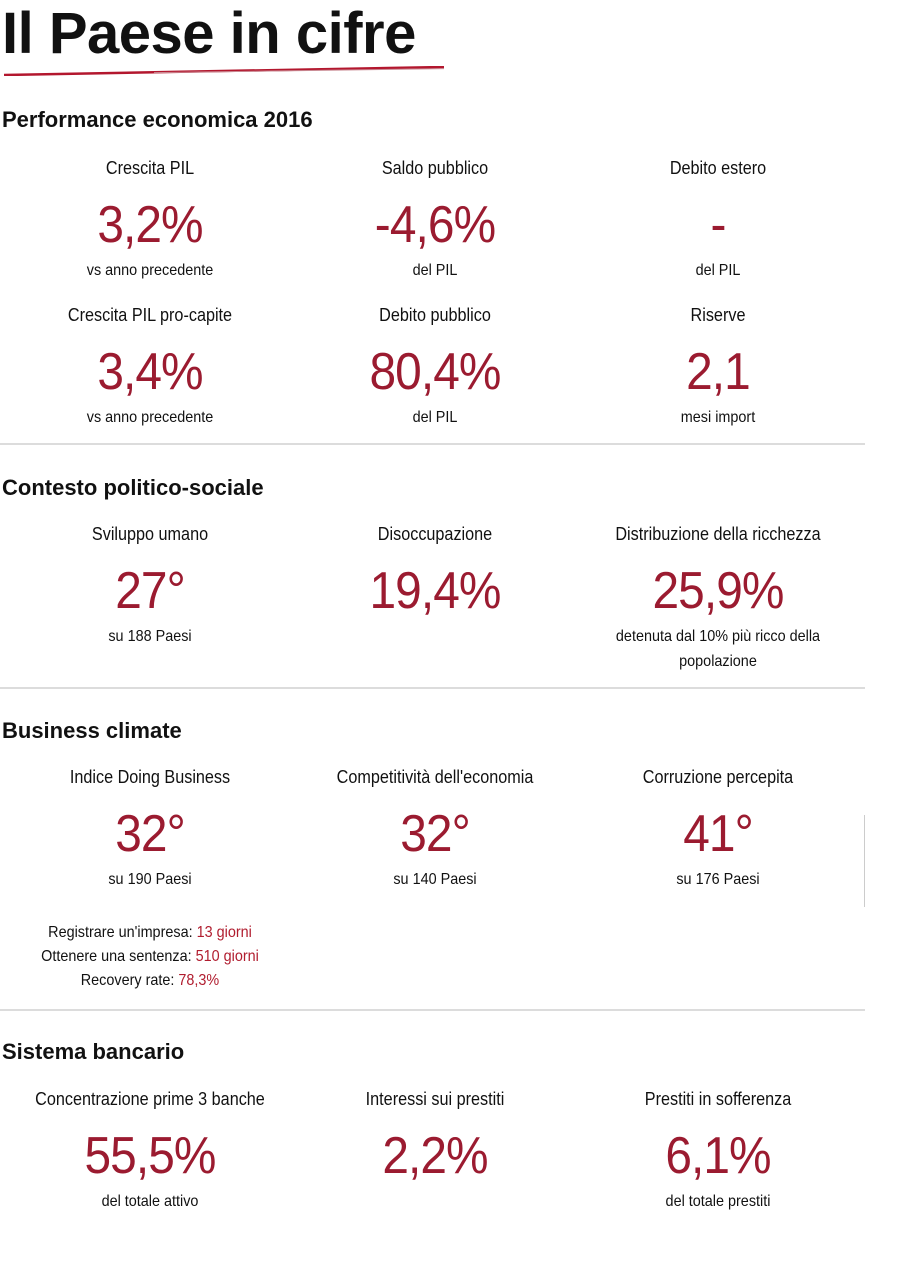  I want to click on detail-value: 78,3%, so click(199, 980).